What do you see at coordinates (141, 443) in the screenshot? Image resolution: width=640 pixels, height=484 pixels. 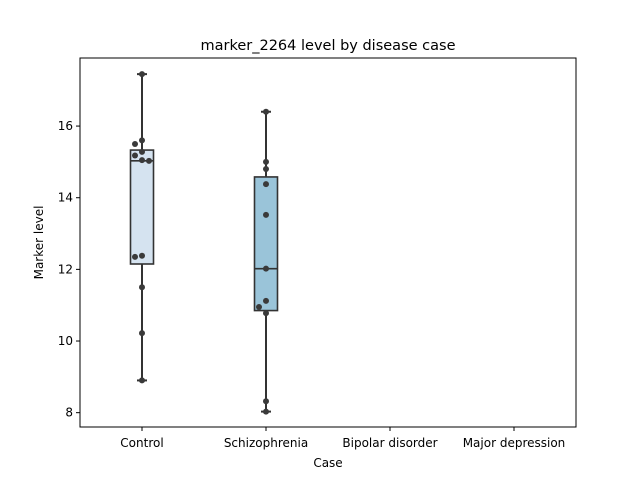 I see `x-tick-label: Control` at bounding box center [141, 443].